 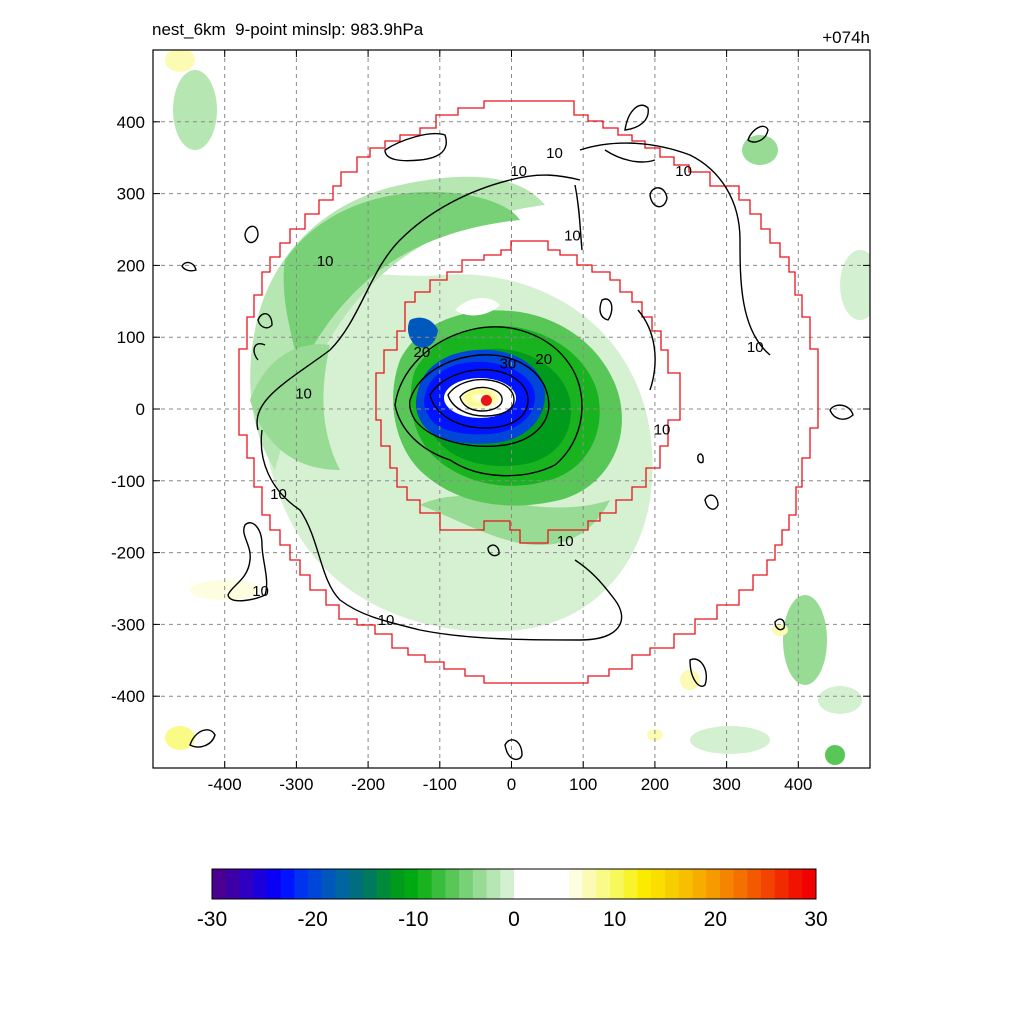 I want to click on colorbar-frame, so click(x=514, y=884).